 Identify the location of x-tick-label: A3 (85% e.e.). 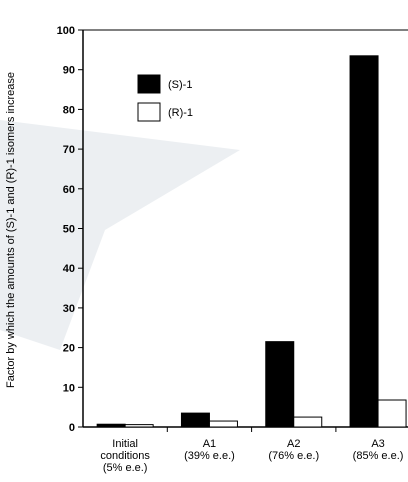
(378, 450).